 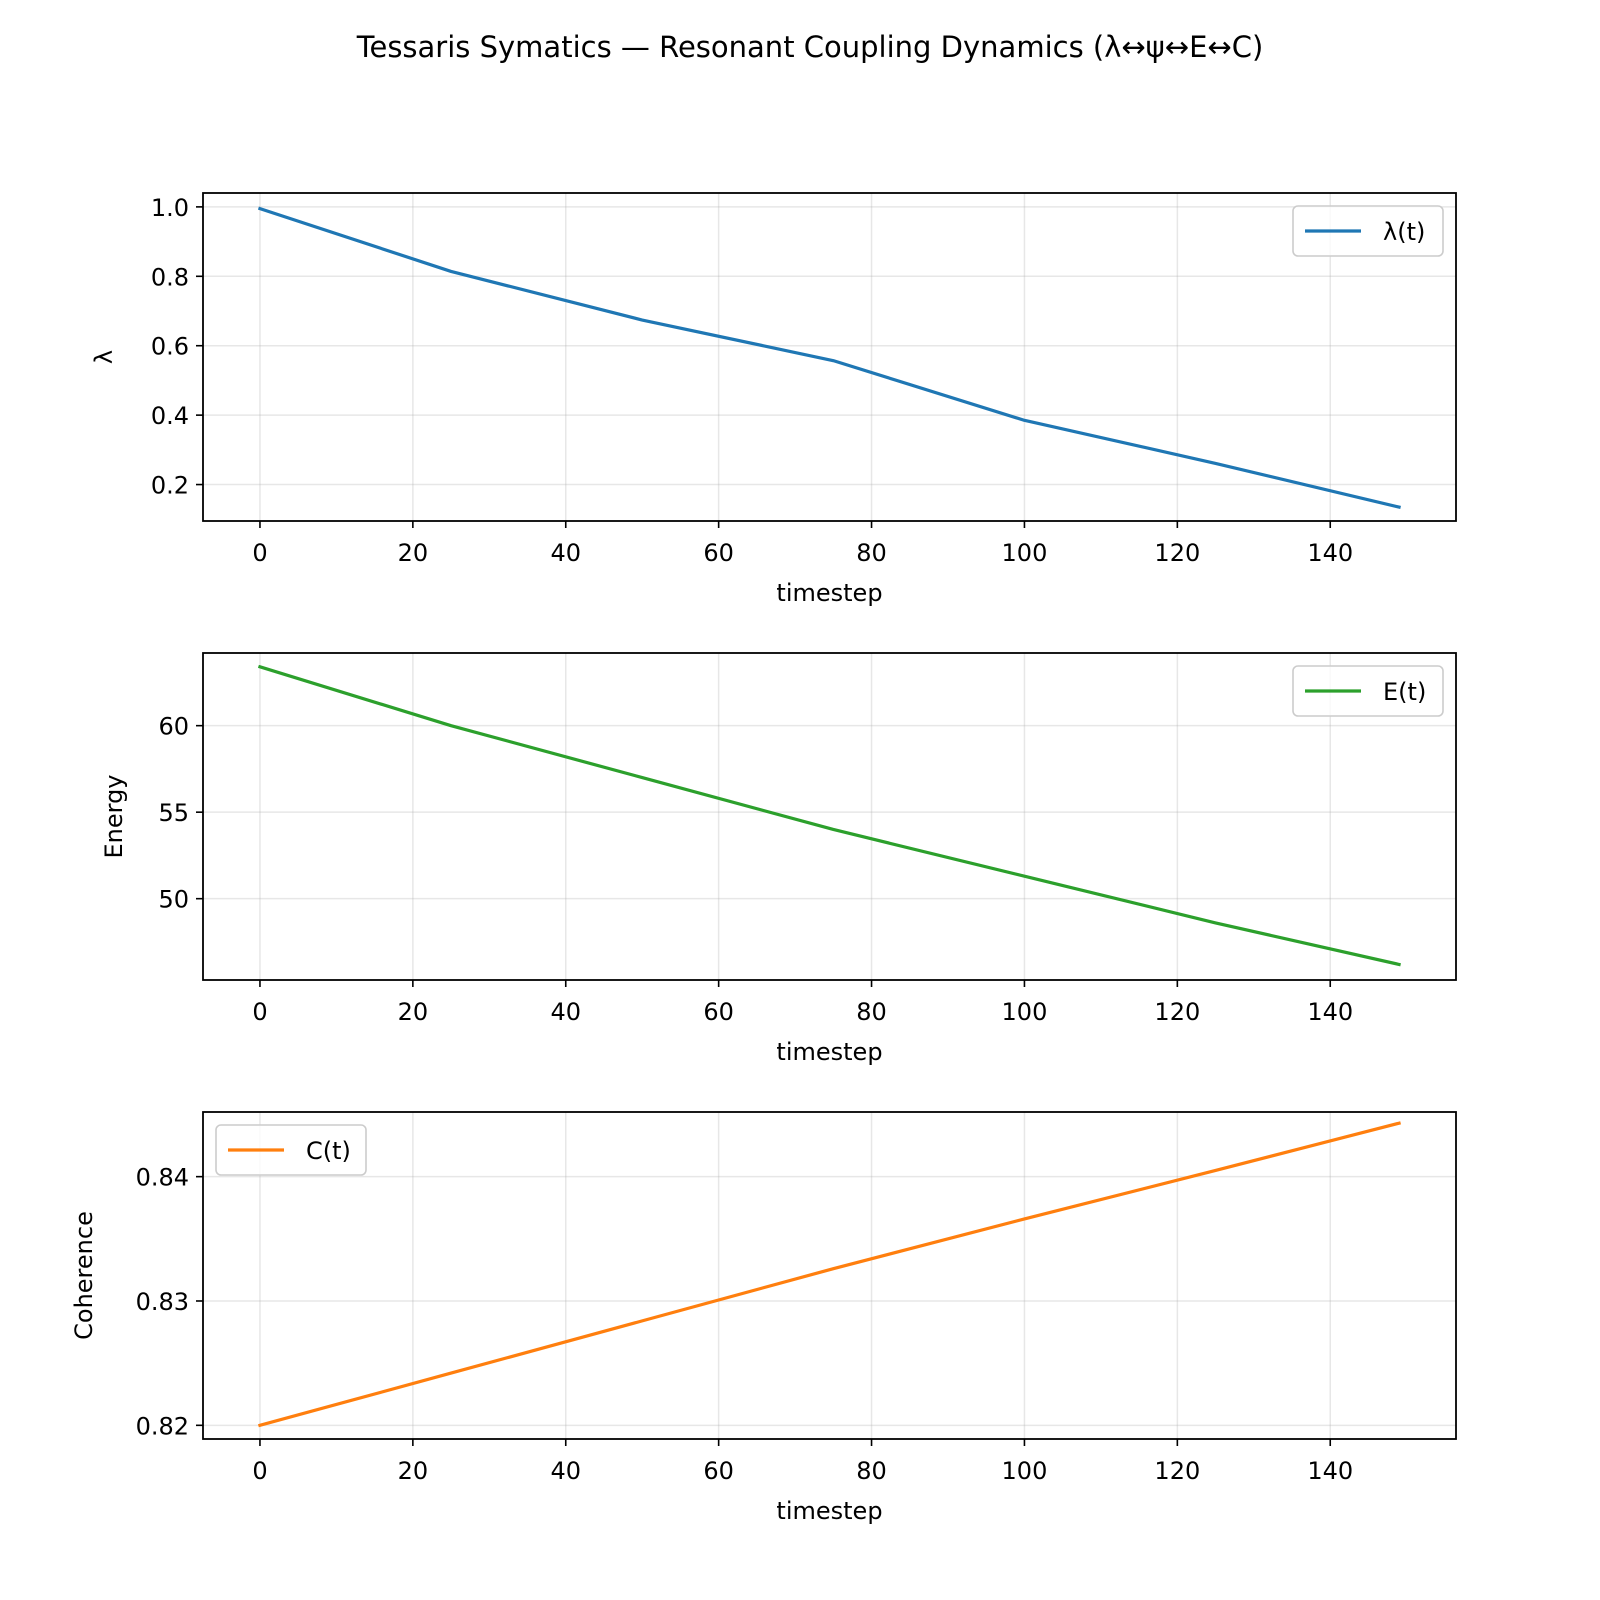 What do you see at coordinates (162, 1426) in the screenshot?
I see `y-tick-label: 0.82` at bounding box center [162, 1426].